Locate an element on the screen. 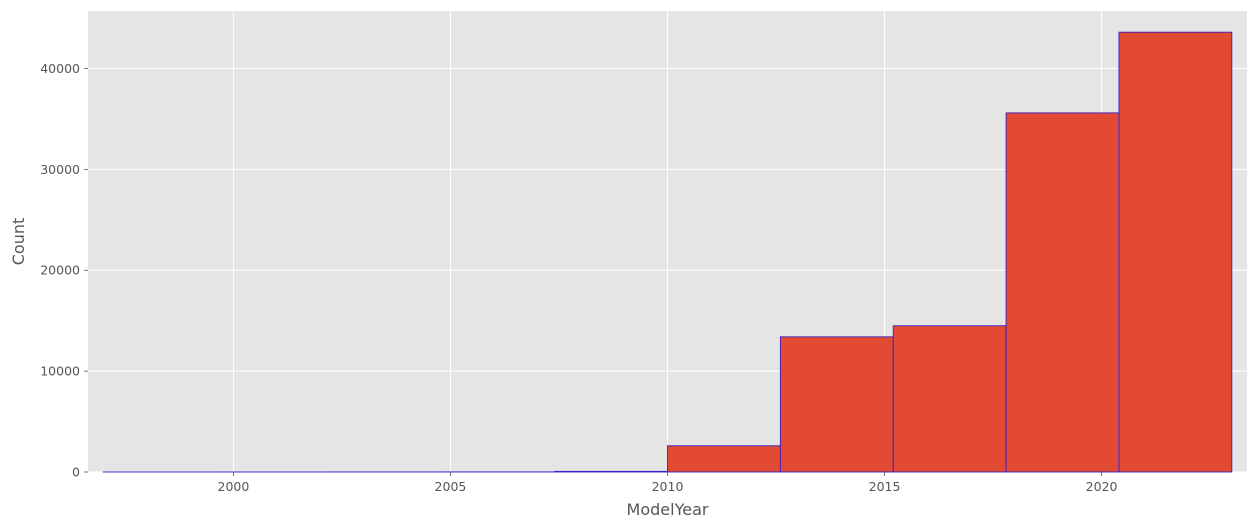  y-axis-ticks: 0 10000 20000 30000 40000 is located at coordinates (64, 270).